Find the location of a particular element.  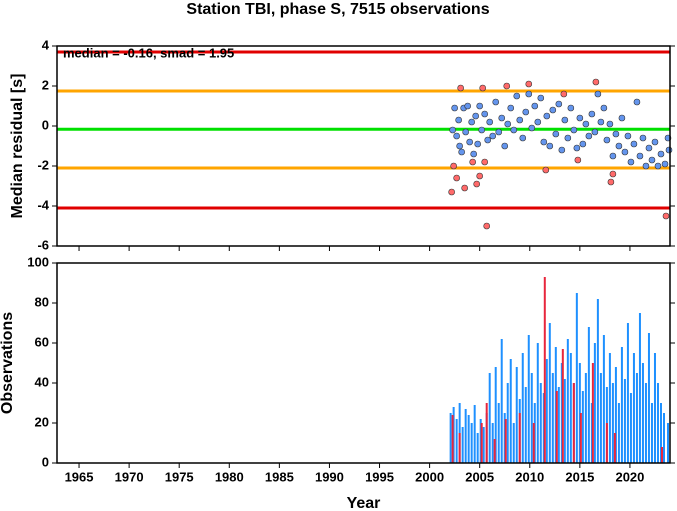

chart-title: Station TBI, phase S, 7515 observations is located at coordinates (337, 9).